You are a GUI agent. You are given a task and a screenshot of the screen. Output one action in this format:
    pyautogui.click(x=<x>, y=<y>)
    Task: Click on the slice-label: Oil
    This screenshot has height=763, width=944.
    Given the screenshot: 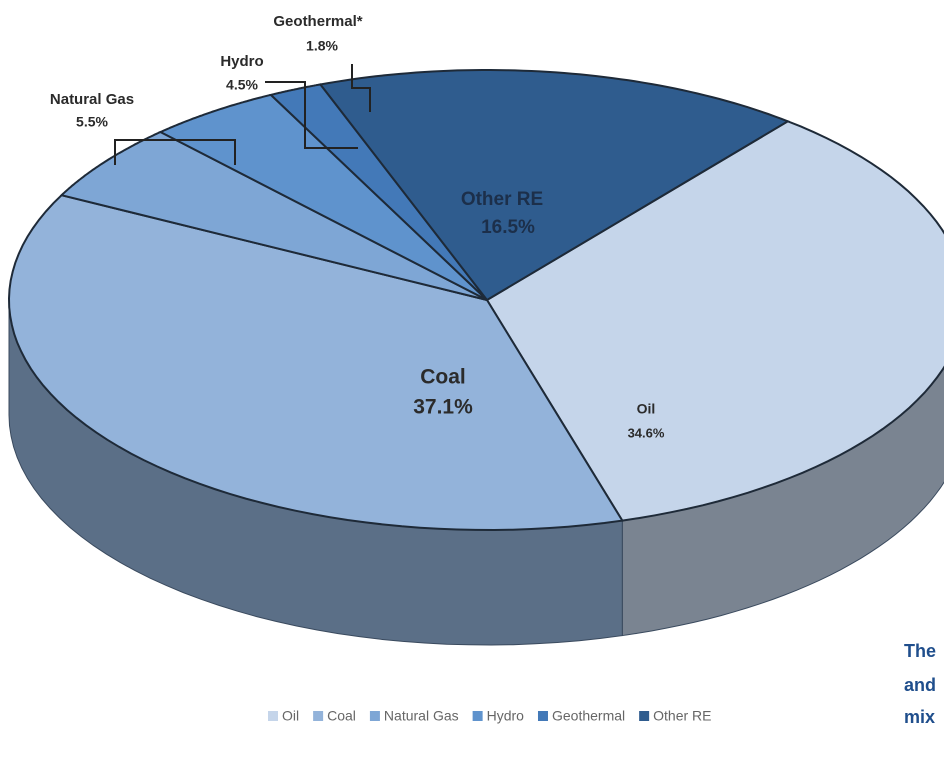 What is the action you would take?
    pyautogui.click(x=646, y=409)
    